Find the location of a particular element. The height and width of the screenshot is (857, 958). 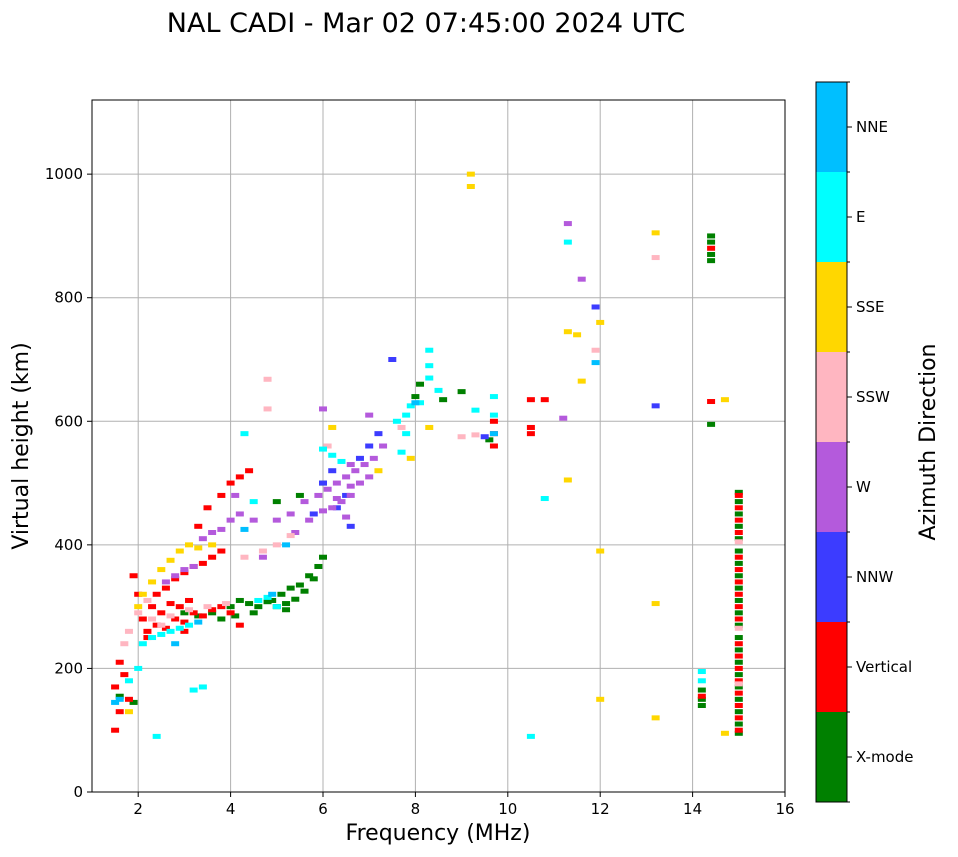

y-axis-ticks: 0 200 400 600 800 1000 is located at coordinates (68, 483).